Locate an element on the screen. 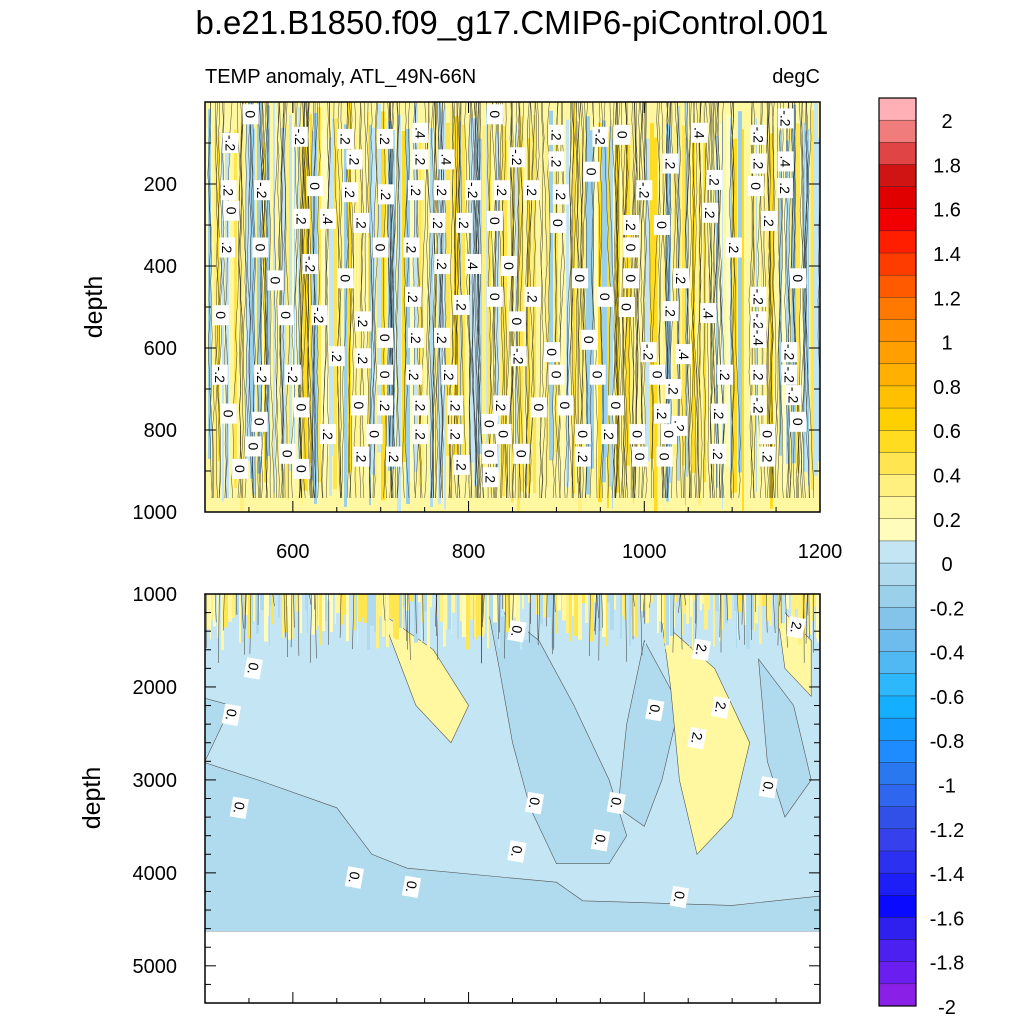 The width and height of the screenshot is (1024, 1024). lower-negative-region is located at coordinates (785, 738).